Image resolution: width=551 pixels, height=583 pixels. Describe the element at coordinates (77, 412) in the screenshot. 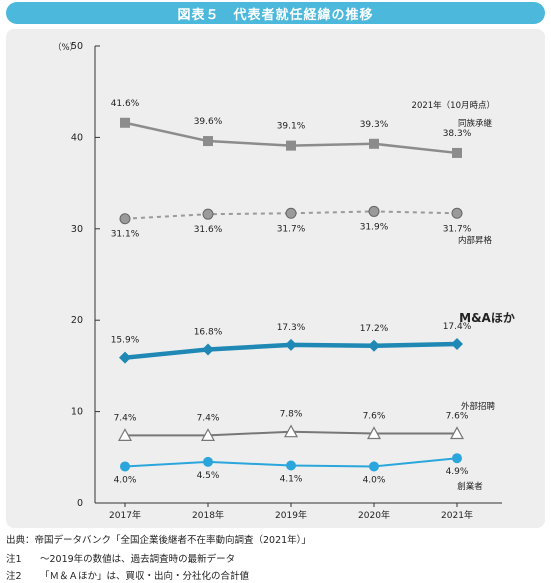

I see `y-tick-label: 10` at that location.